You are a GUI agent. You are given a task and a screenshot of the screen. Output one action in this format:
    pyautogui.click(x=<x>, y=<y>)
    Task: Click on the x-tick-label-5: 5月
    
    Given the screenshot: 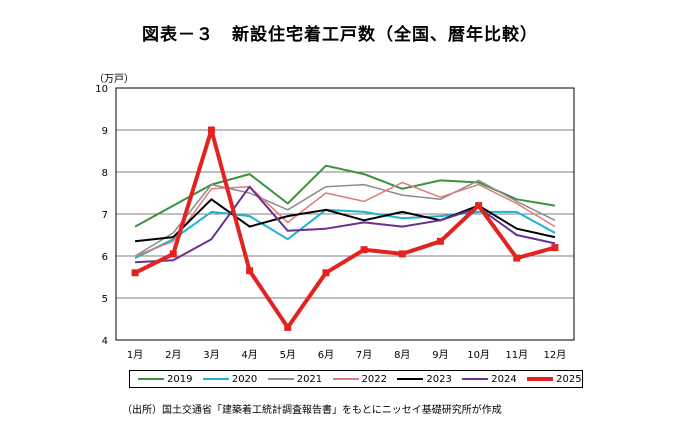 What is the action you would take?
    pyautogui.click(x=288, y=355)
    